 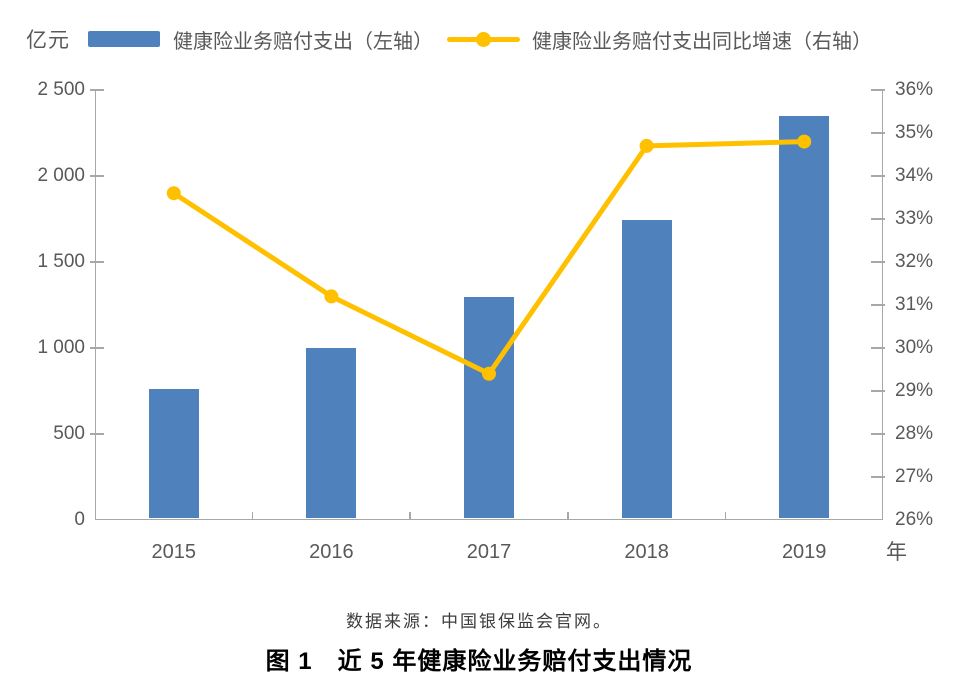 I want to click on left-axis-unit-label: 亿元, so click(x=48, y=40).